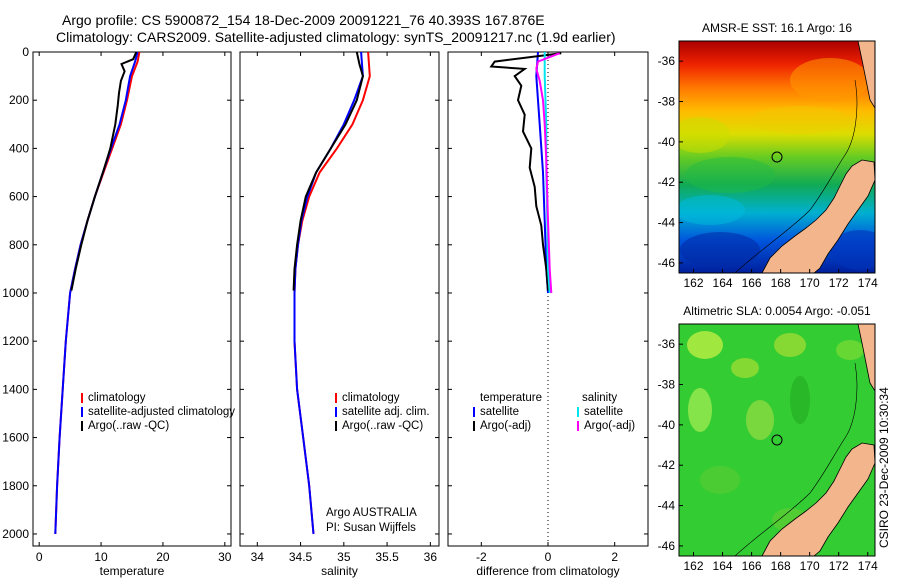 The image size is (900, 580). Describe the element at coordinates (387, 557) in the screenshot. I see `x-tick-label: 35.5` at that location.